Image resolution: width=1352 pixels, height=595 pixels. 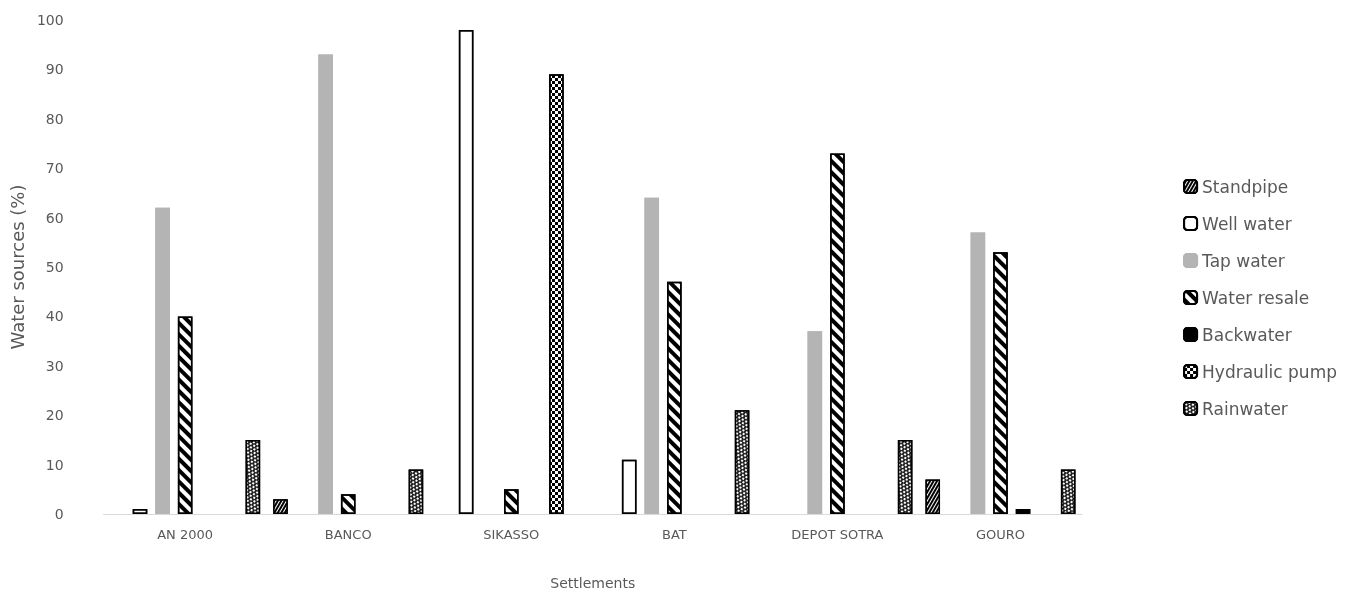 What do you see at coordinates (1247, 223) in the screenshot?
I see `legend-label: Well water` at bounding box center [1247, 223].